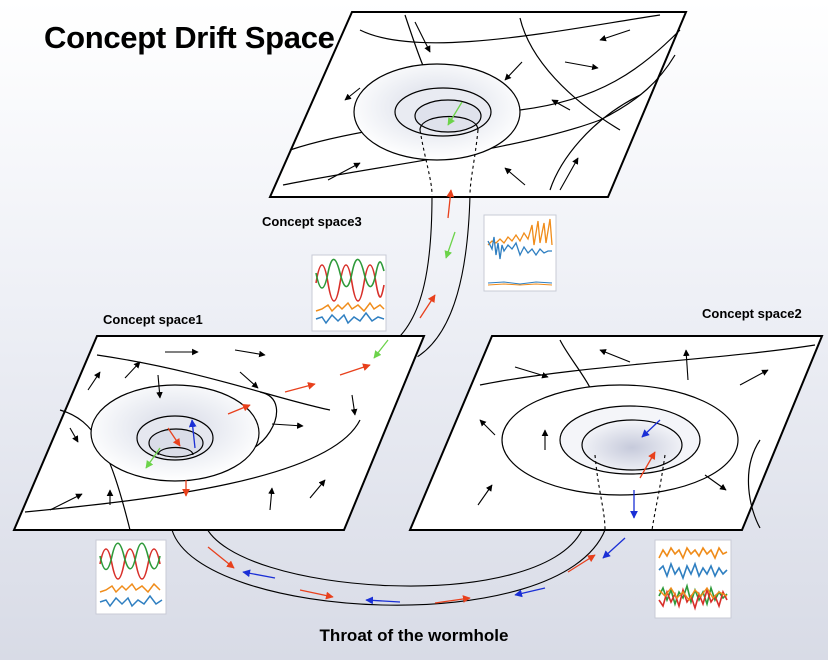 The image size is (828, 660). What do you see at coordinates (153, 319) in the screenshot?
I see `concept-space-1-label: Concept space1` at bounding box center [153, 319].